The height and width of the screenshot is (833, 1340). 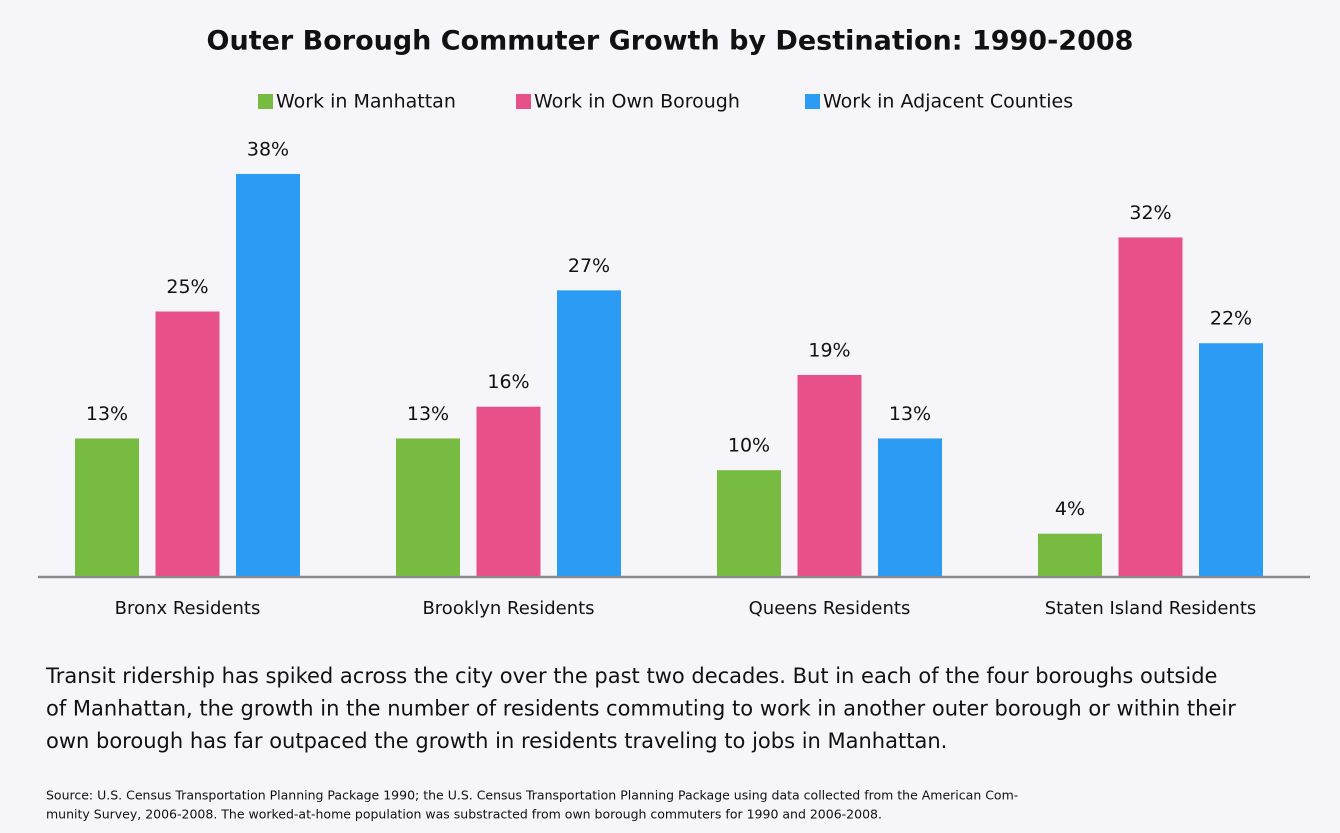 I want to click on value-label: 32%, so click(x=1150, y=213).